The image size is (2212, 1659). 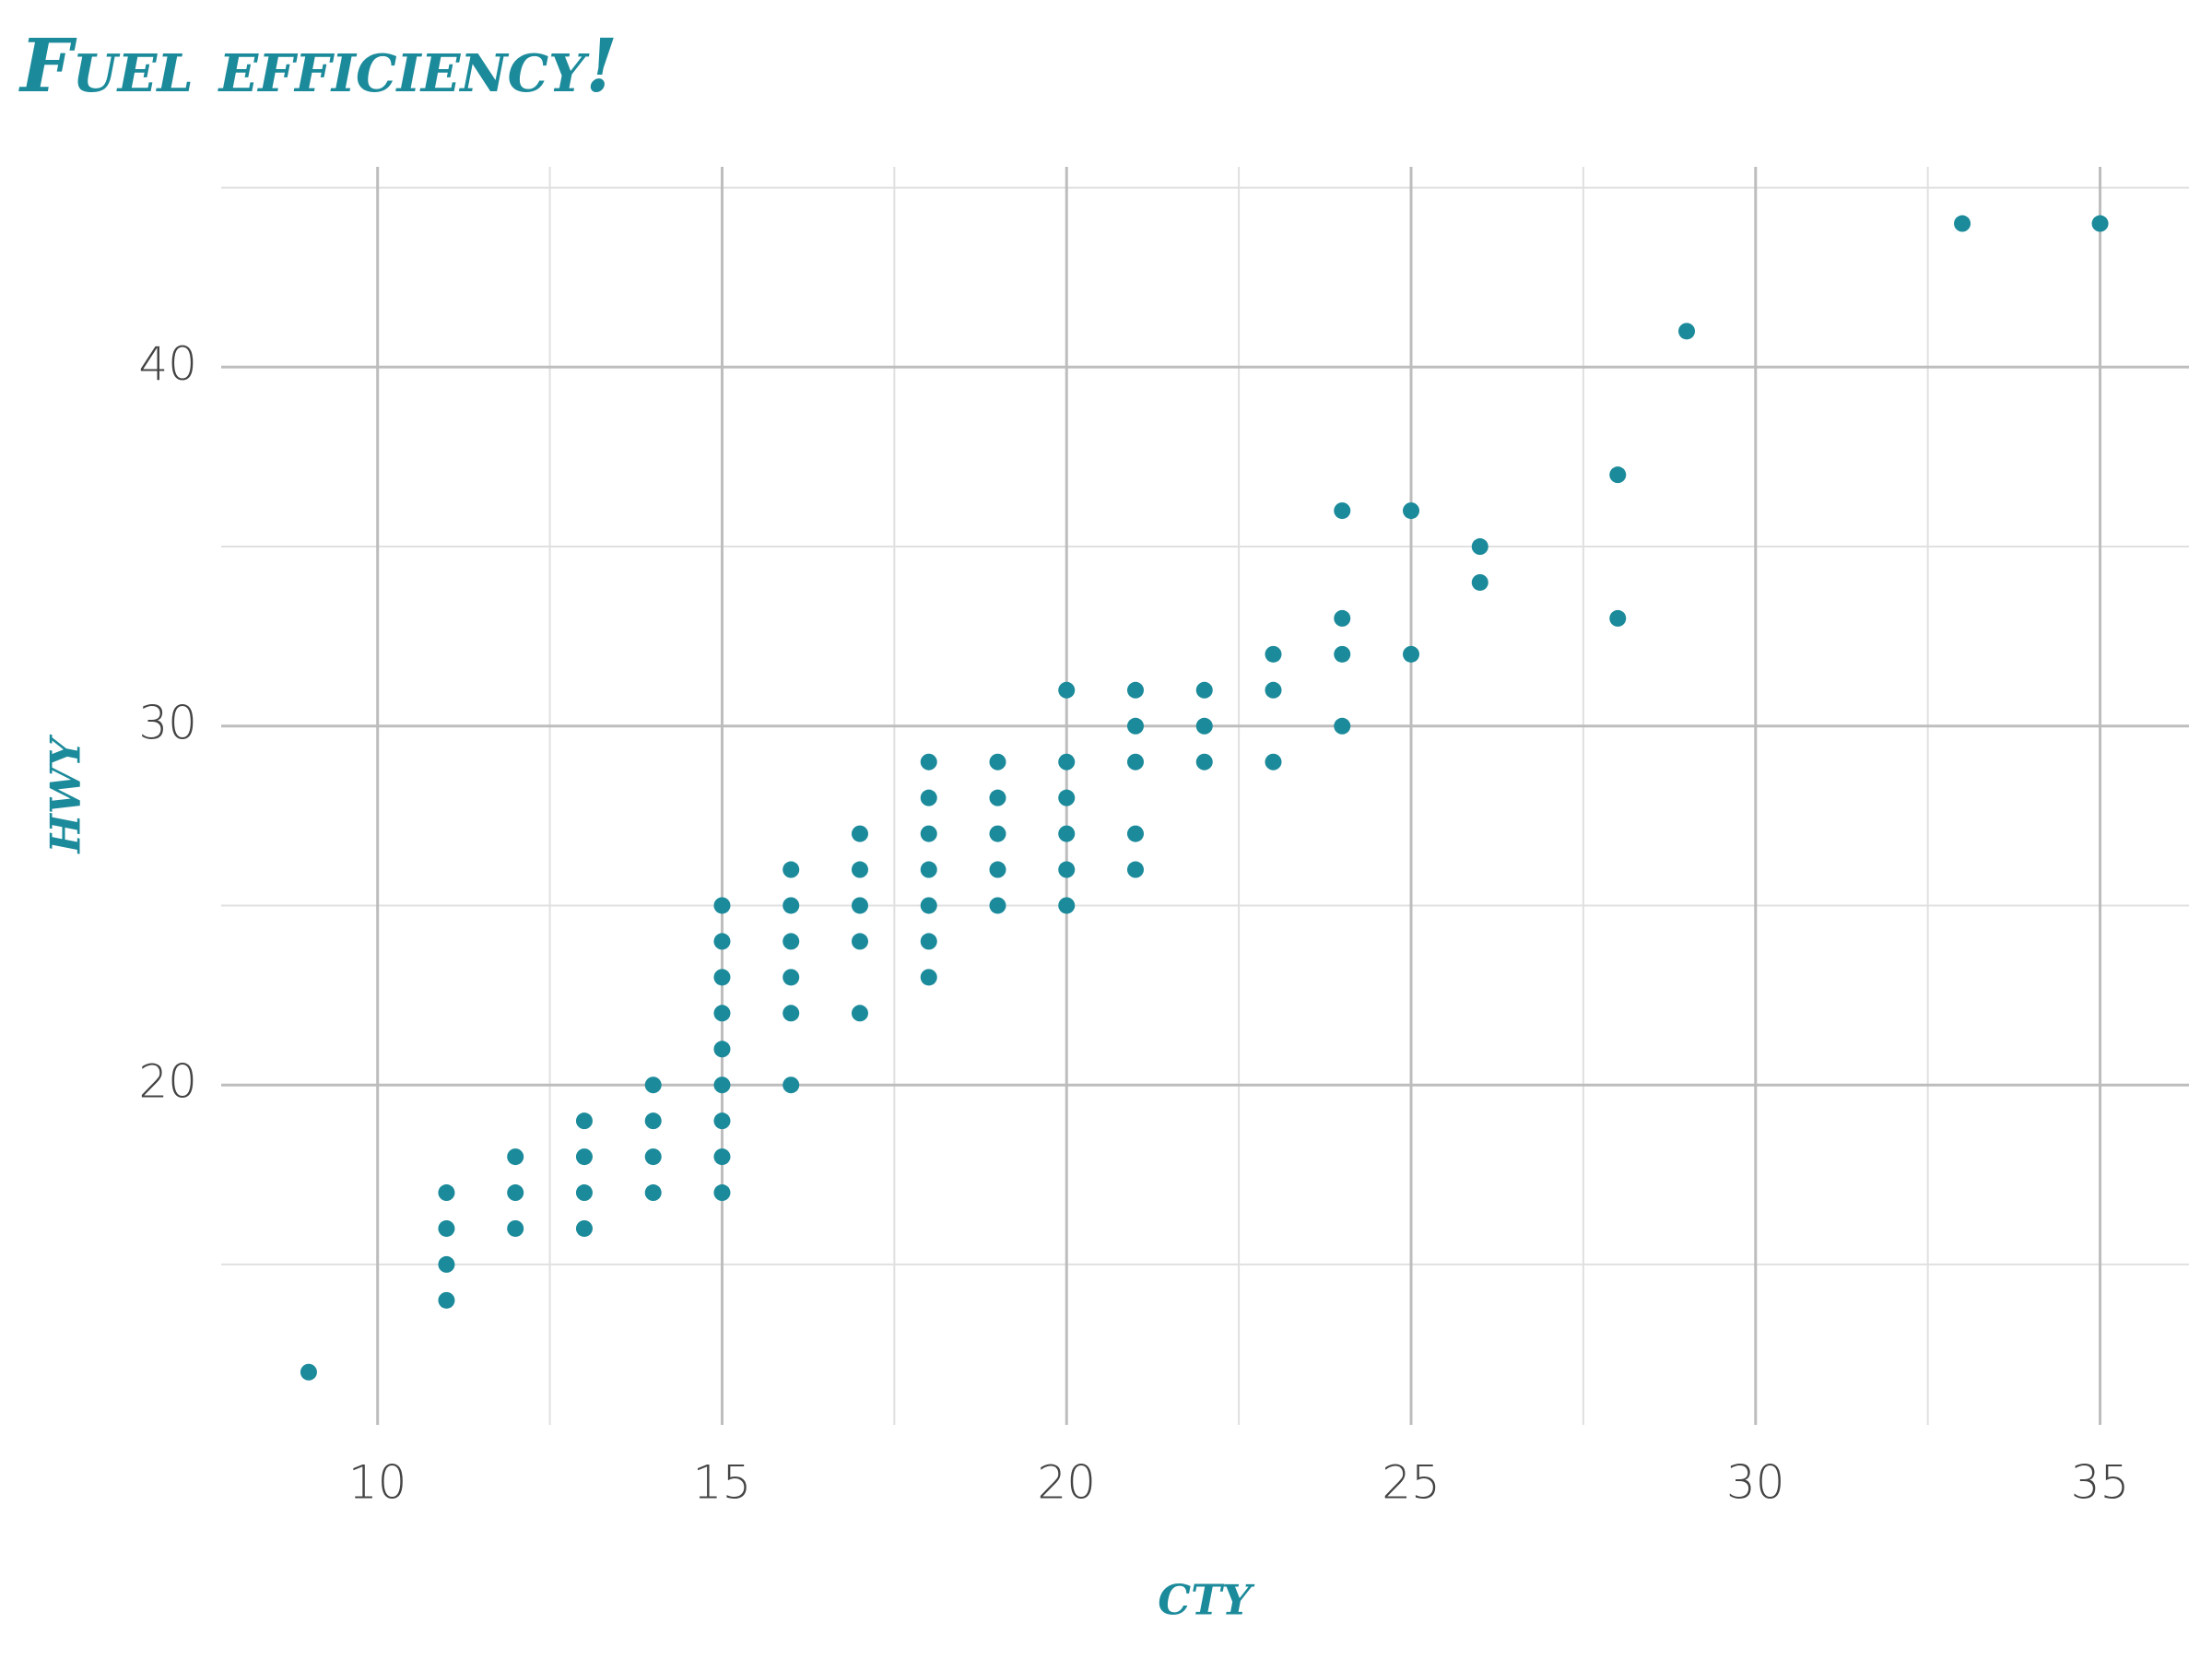 I want to click on x-tick-label: 20, so click(x=1066, y=1483).